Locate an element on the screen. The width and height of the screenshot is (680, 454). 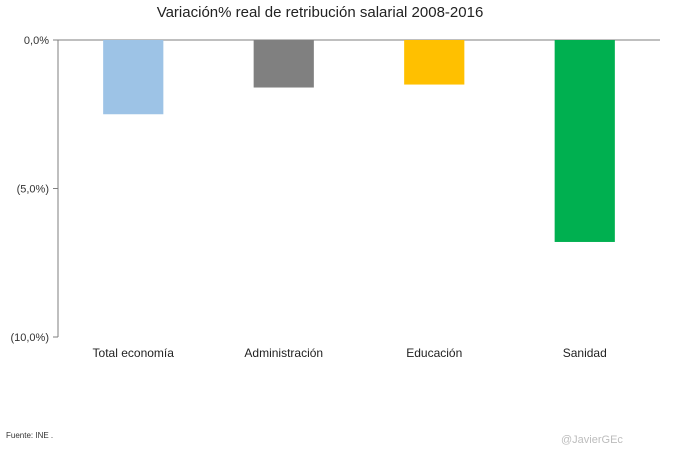
bar-educación is located at coordinates (434, 62).